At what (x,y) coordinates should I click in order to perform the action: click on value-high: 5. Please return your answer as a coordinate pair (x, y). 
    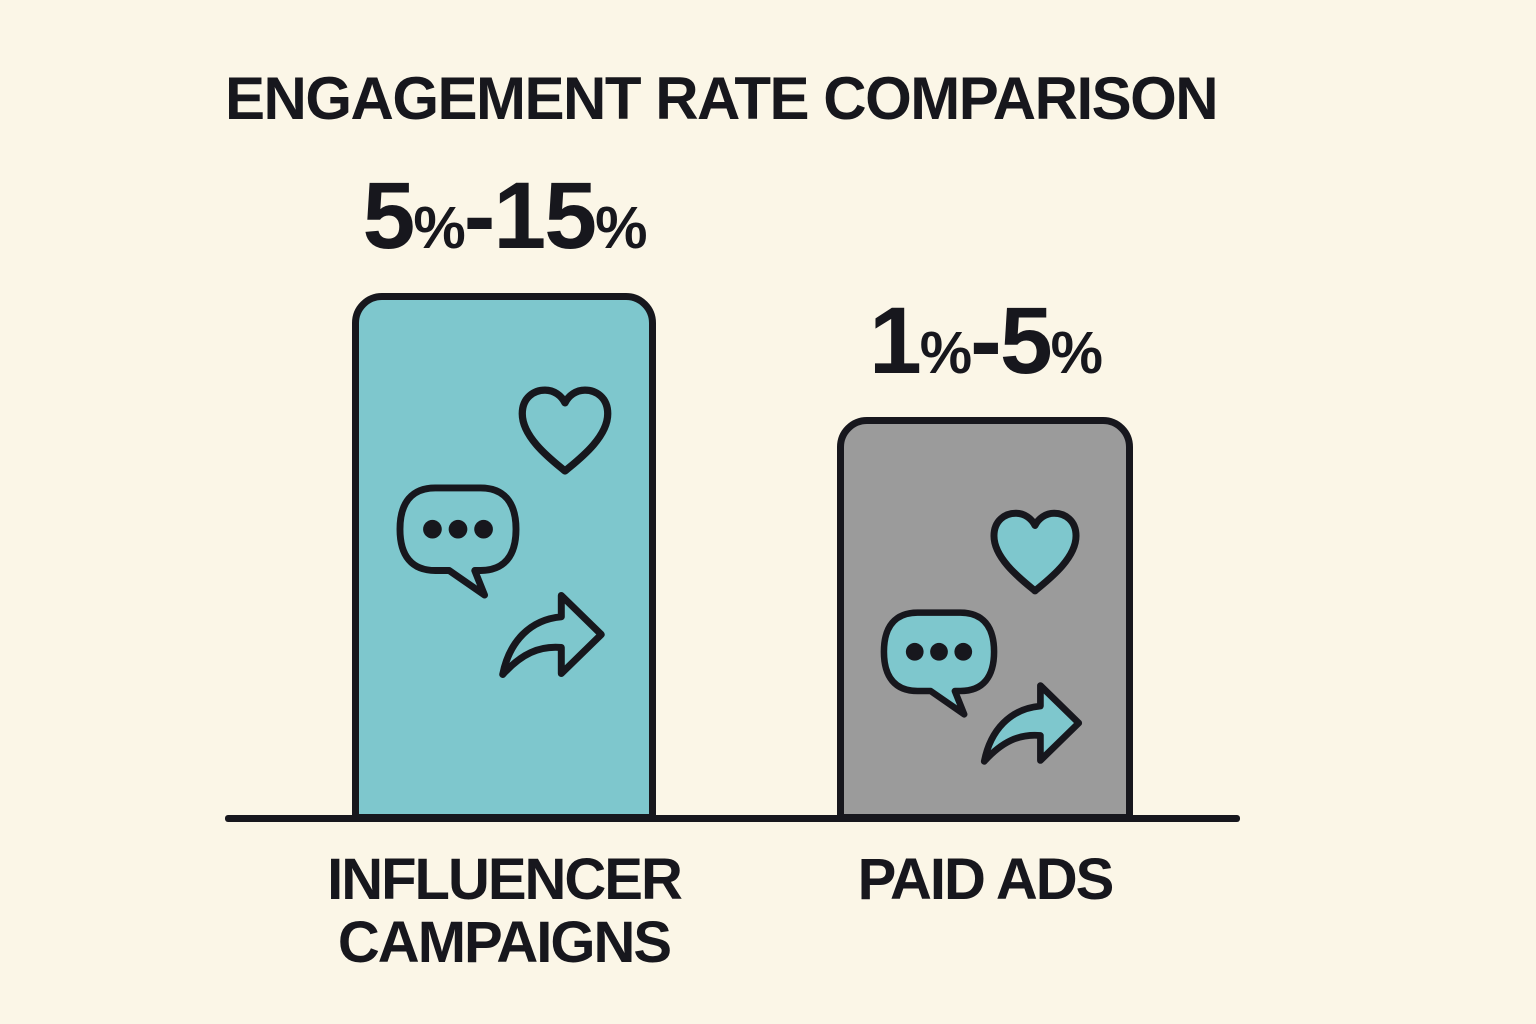
    Looking at the image, I should click on (1026, 341).